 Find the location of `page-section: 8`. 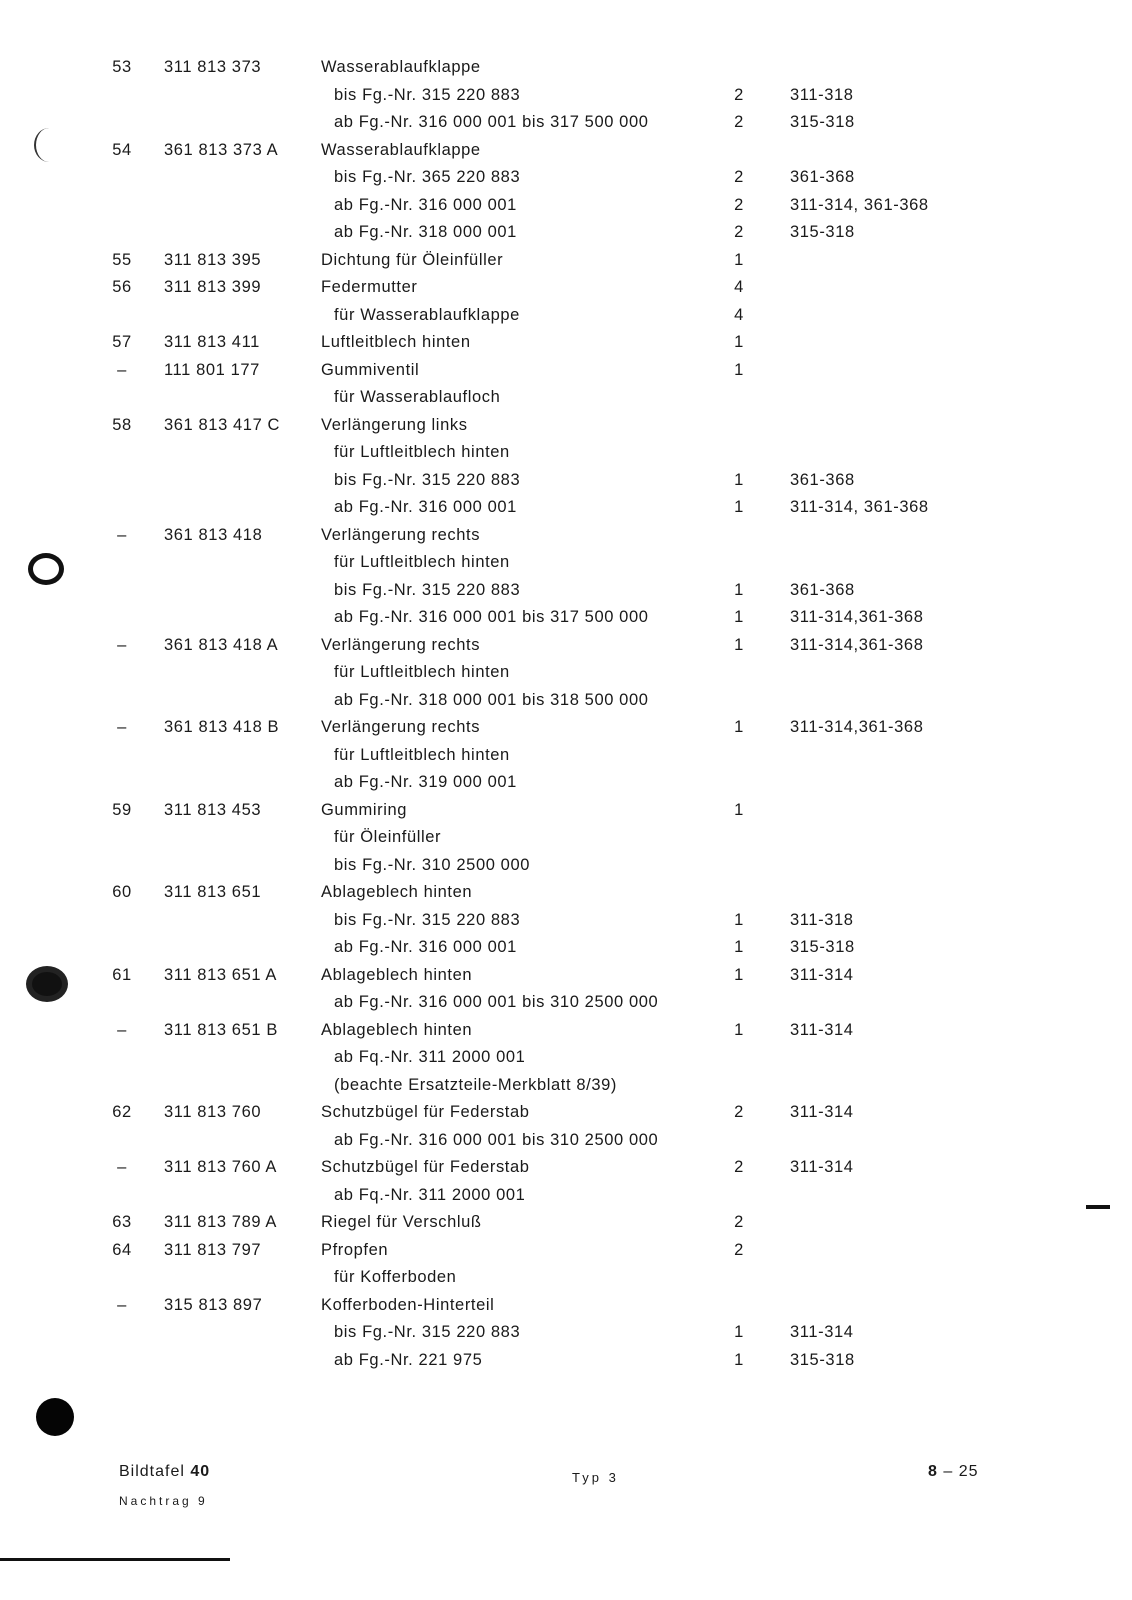

page-section: 8 is located at coordinates (933, 1471).